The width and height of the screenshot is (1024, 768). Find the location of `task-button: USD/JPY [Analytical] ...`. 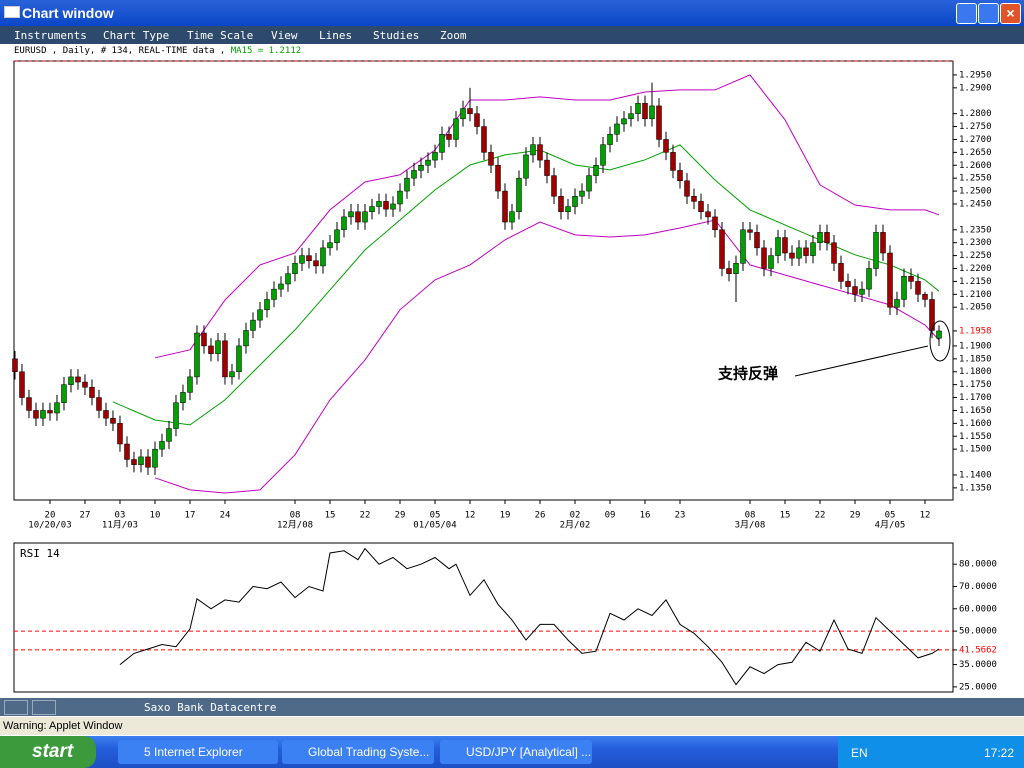

task-button: USD/JPY [Analytical] ... is located at coordinates (516, 752).